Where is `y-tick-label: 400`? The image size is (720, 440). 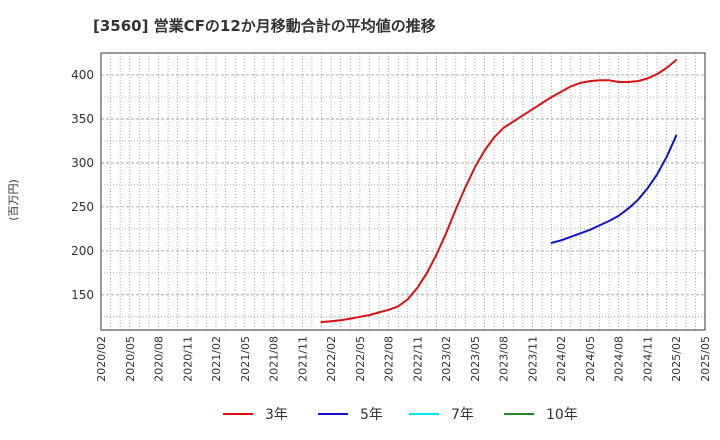
y-tick-label: 400 is located at coordinates (82, 75).